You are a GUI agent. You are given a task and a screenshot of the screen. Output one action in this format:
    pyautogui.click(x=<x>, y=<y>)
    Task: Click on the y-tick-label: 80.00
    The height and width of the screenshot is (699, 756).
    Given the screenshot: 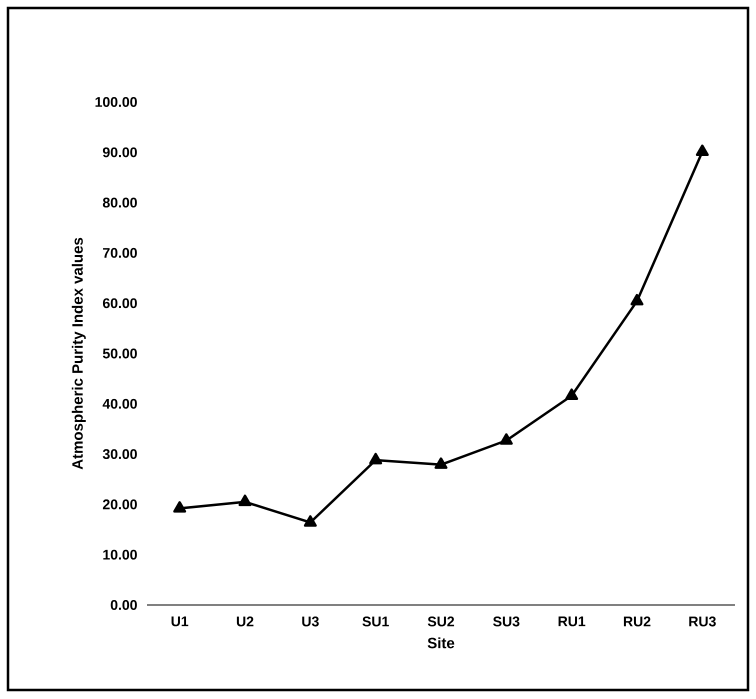 What is the action you would take?
    pyautogui.click(x=119, y=203)
    